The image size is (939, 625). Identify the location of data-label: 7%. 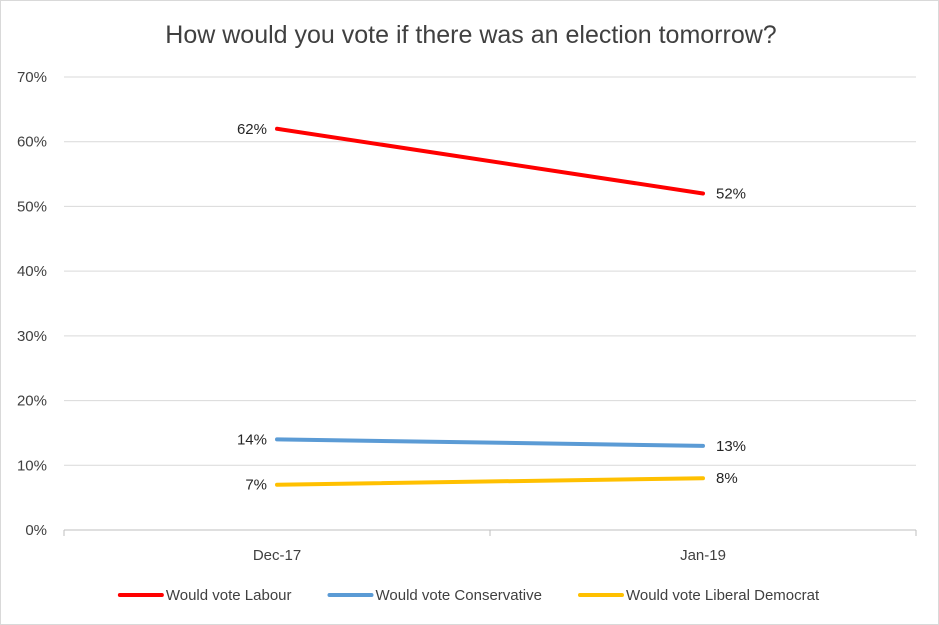
(256, 485).